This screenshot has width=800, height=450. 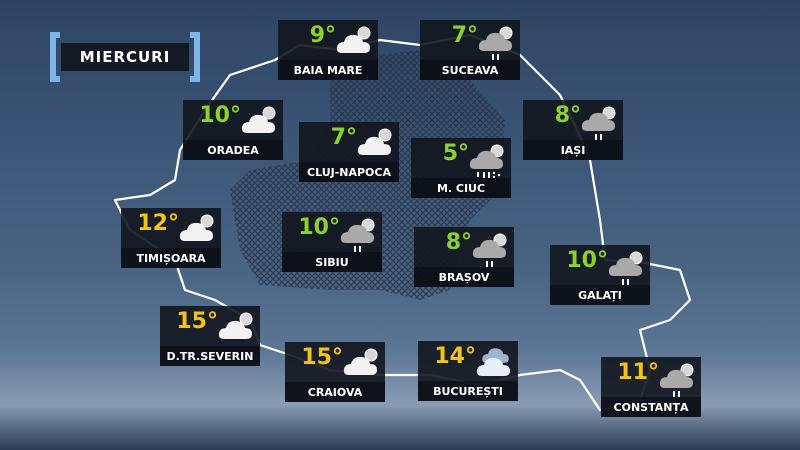 I want to click on city-name: TIMIȘOARA, so click(x=171, y=258).